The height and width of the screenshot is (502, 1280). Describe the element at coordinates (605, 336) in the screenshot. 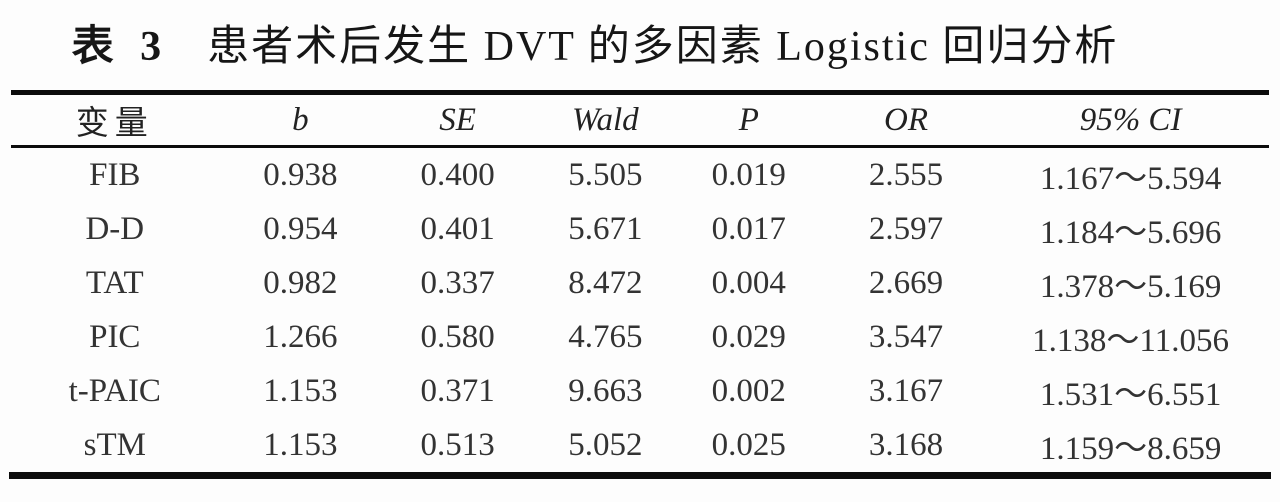

I see `cell-wald: 4.765` at that location.